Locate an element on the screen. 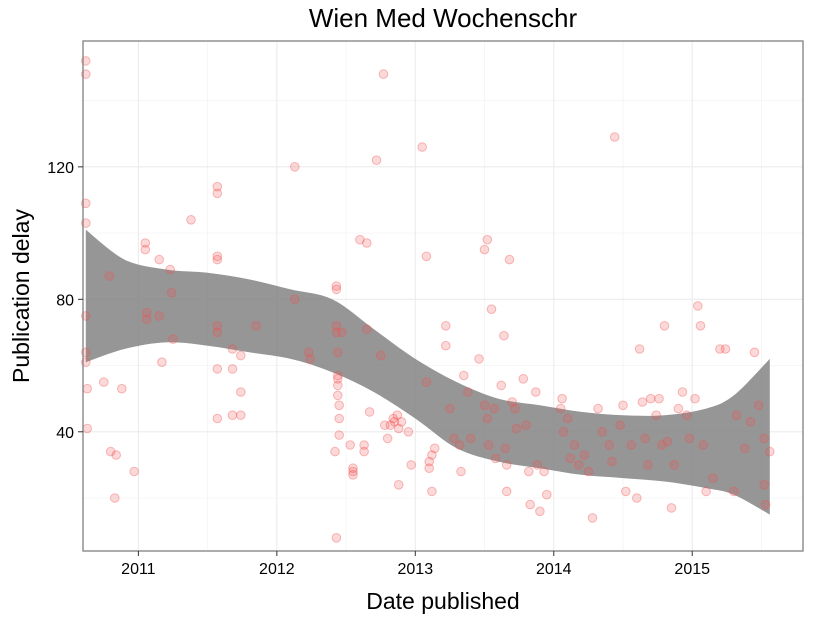  chart-title: Wien Med Wochenschr is located at coordinates (443, 18).